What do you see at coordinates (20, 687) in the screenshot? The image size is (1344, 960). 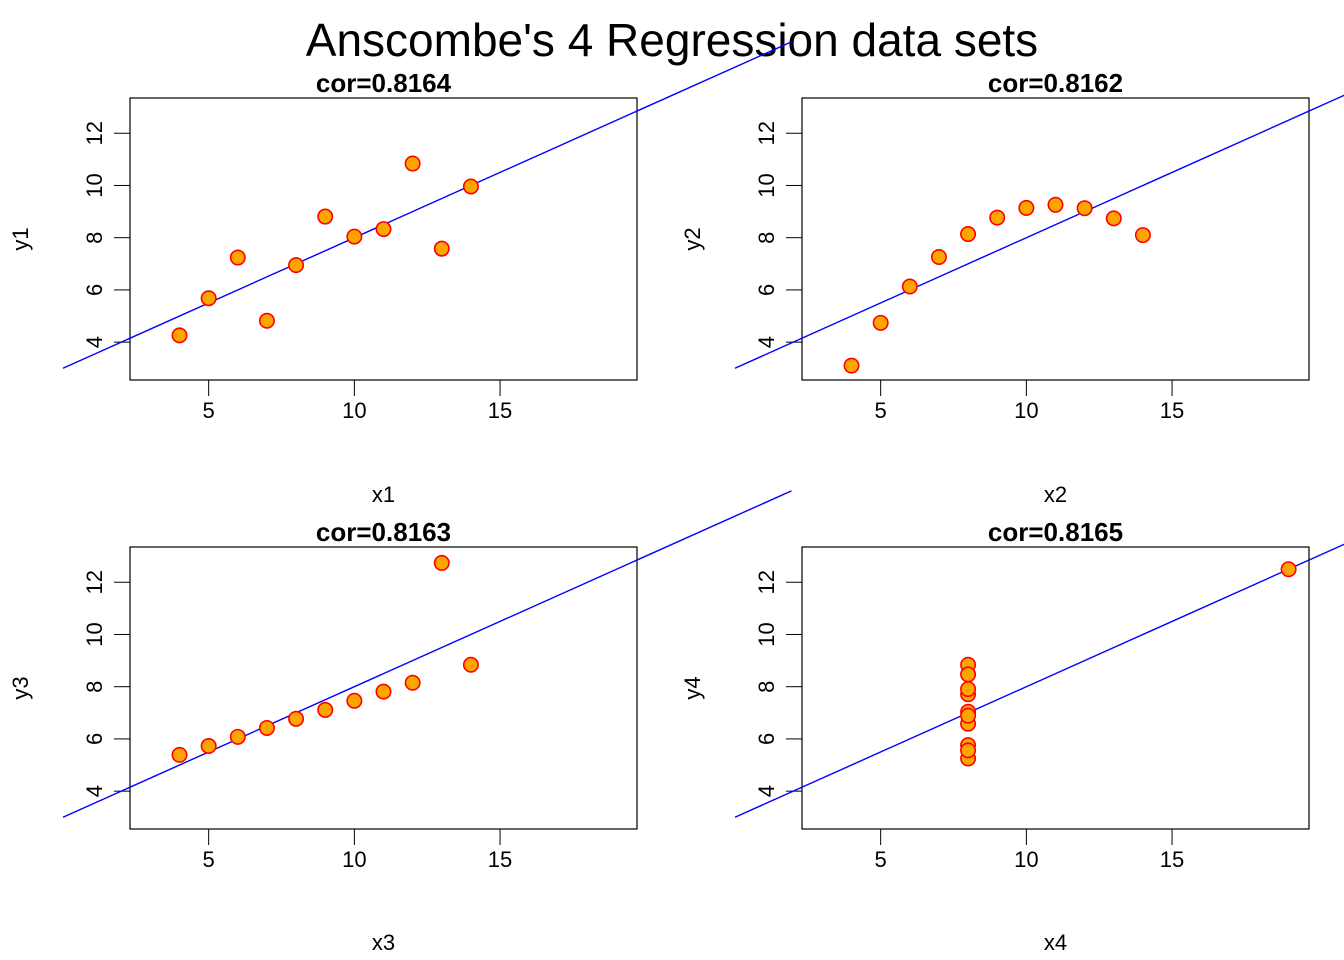 I see `y-axis-label: y3` at bounding box center [20, 687].